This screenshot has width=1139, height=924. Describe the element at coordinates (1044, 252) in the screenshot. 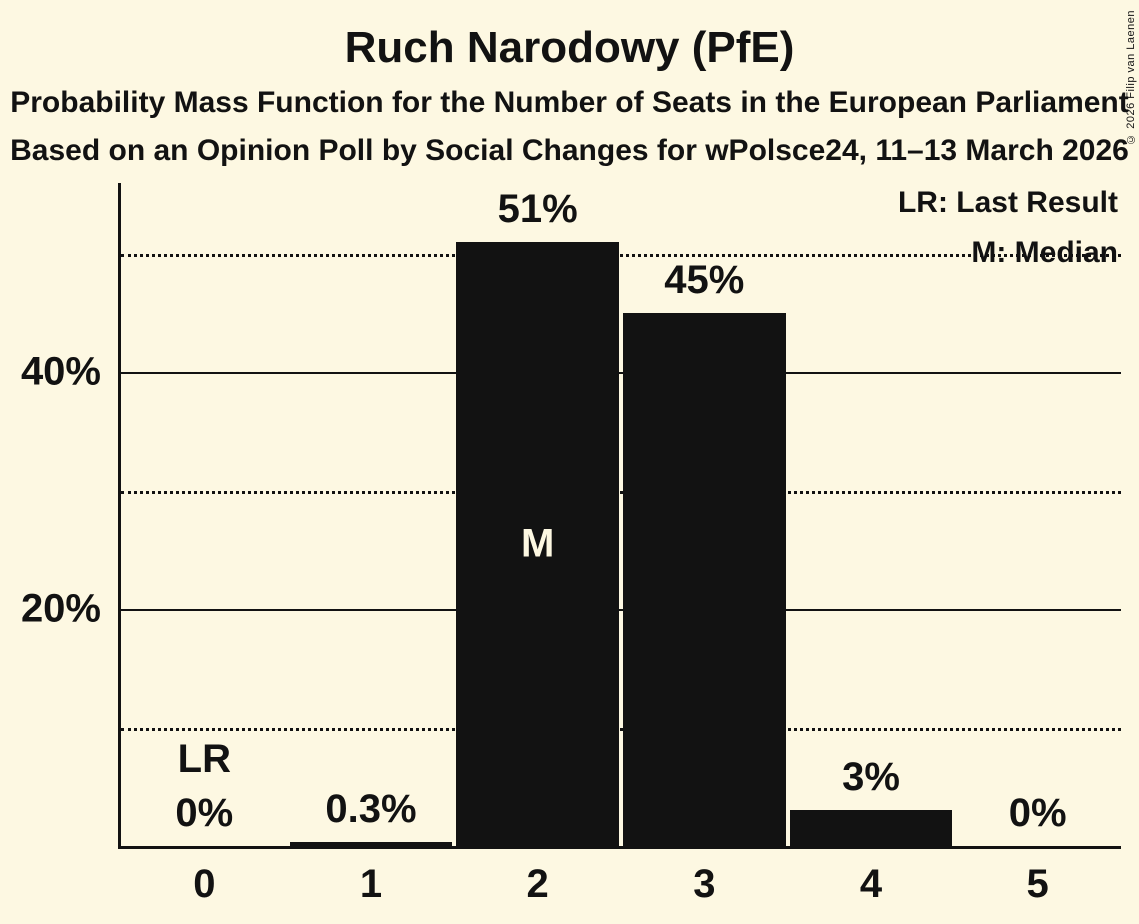

I see `legend-median-entry: M: Median` at that location.